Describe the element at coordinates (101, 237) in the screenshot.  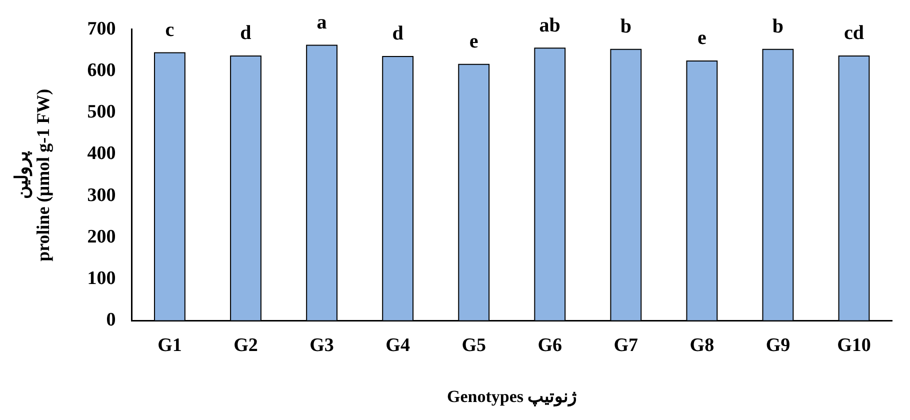
I see `y-tick-label: 200` at that location.